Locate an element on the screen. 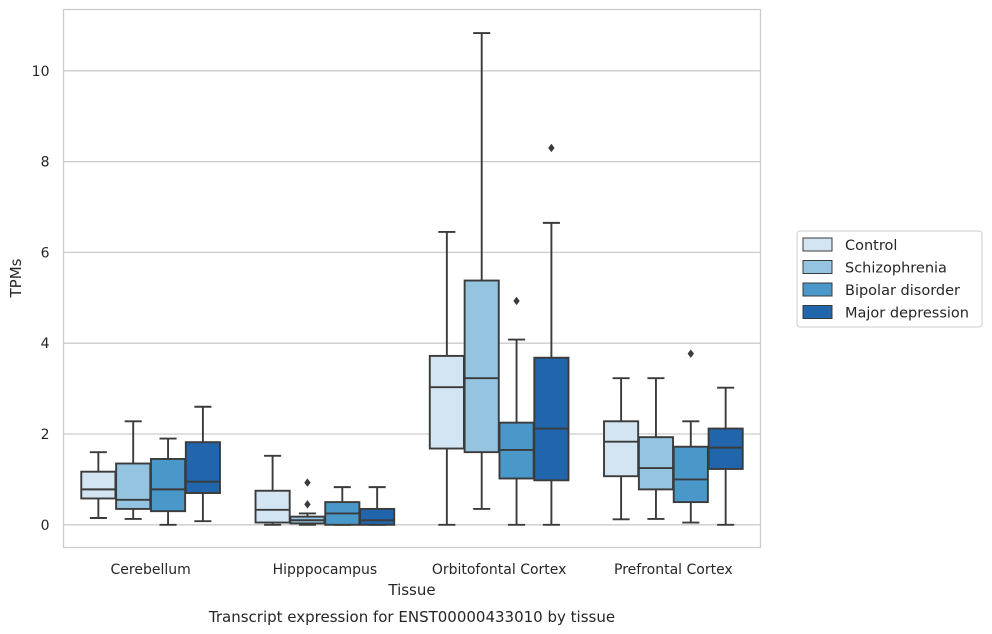 Image resolution: width=992 pixels, height=634 pixels. y-tick-label: 10 is located at coordinates (41, 72).